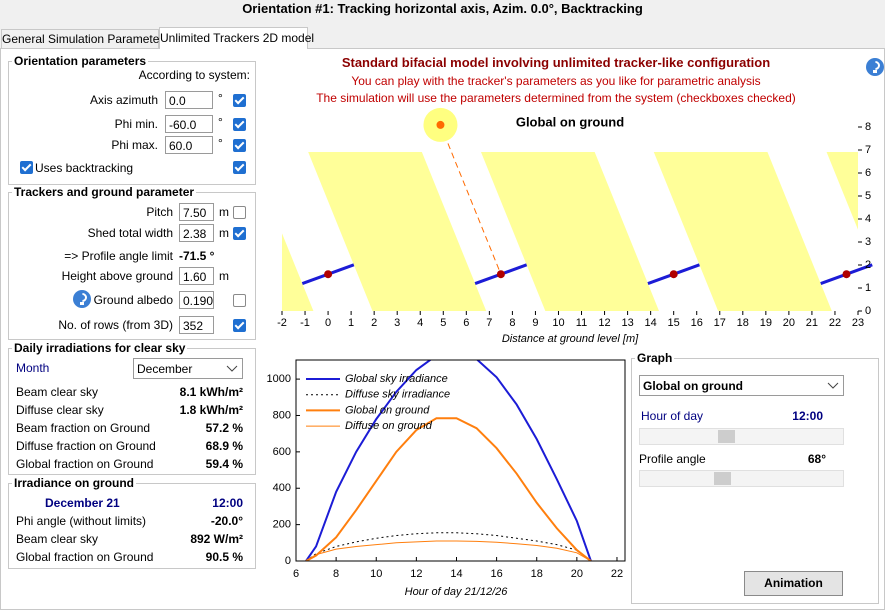 This screenshot has height=610, width=885. I want to click on chart-title: Global on ground, so click(570, 121).